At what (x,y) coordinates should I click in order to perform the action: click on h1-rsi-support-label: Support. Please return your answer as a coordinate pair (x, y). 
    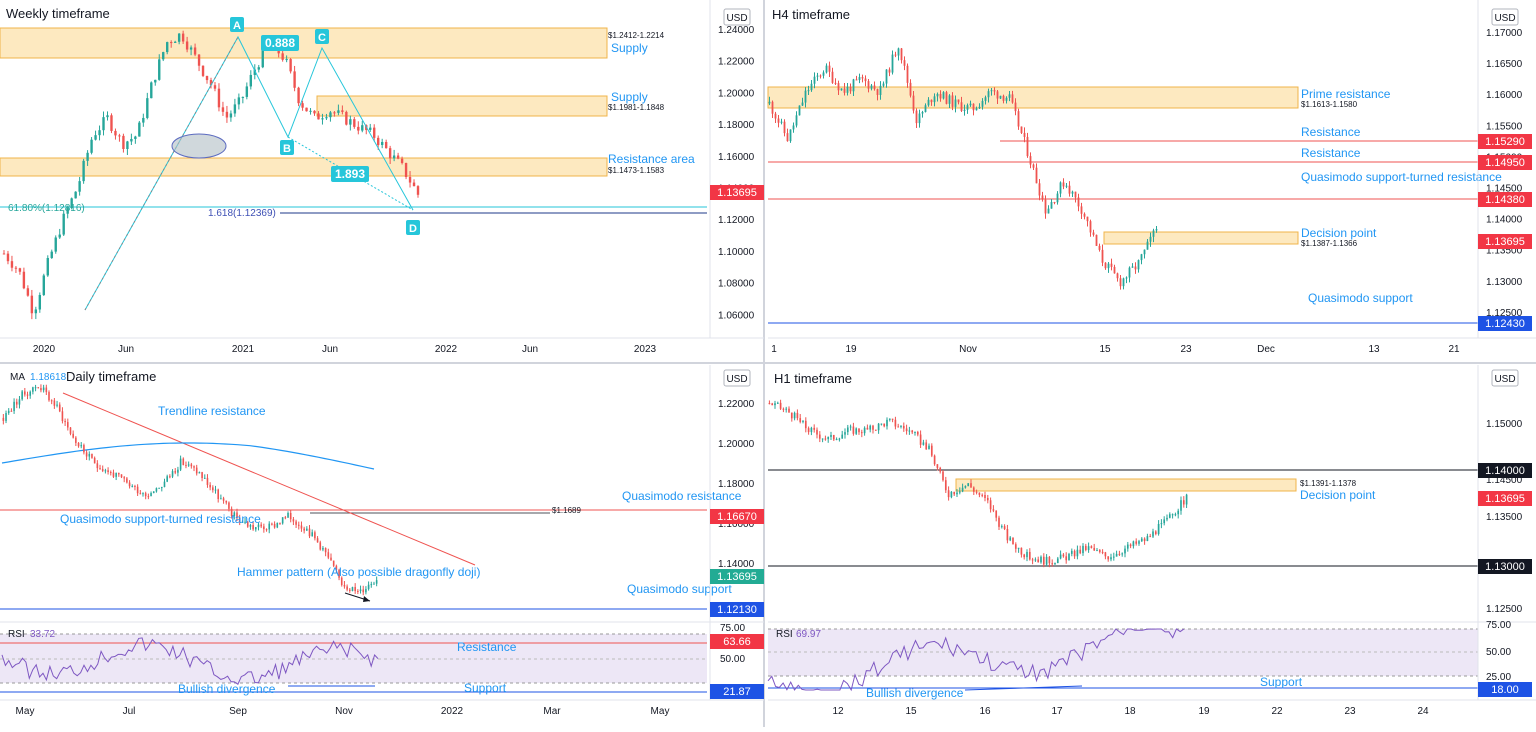
    Looking at the image, I should click on (1281, 682).